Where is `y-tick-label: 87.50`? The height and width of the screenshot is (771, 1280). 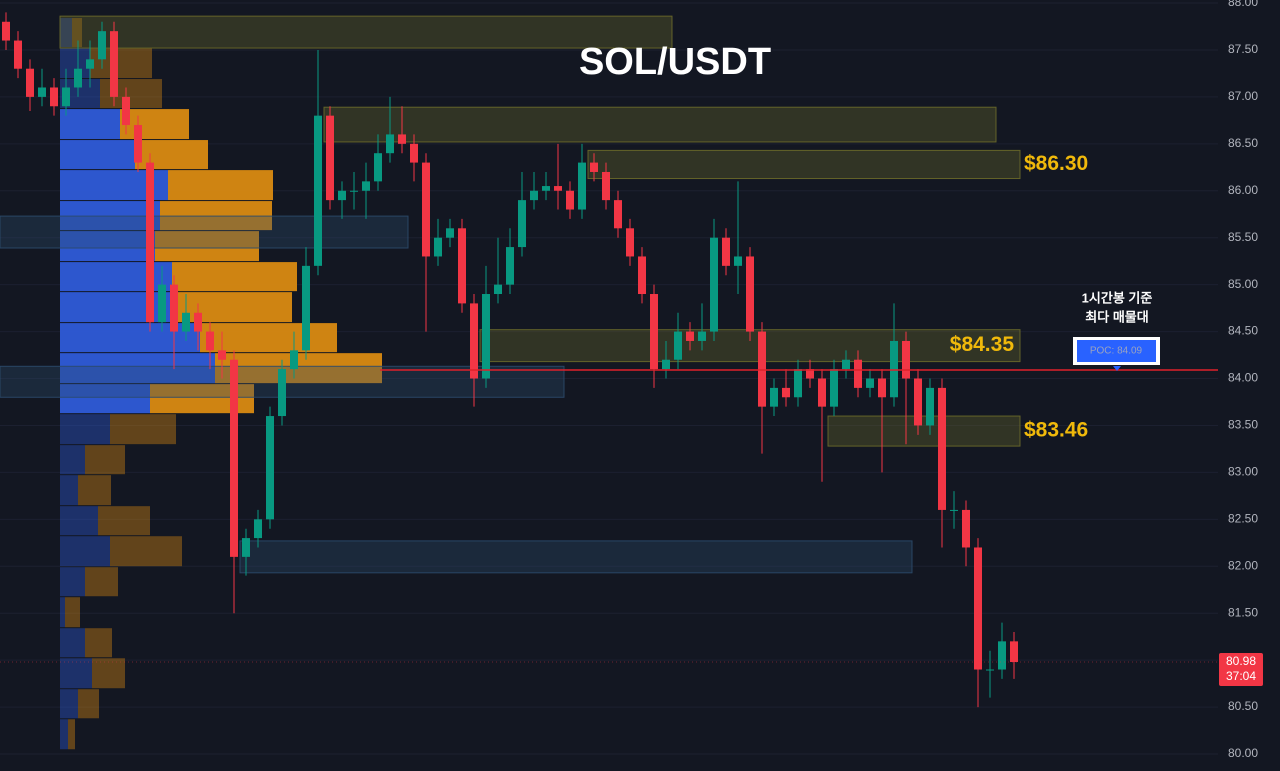 y-tick-label: 87.50 is located at coordinates (1243, 49).